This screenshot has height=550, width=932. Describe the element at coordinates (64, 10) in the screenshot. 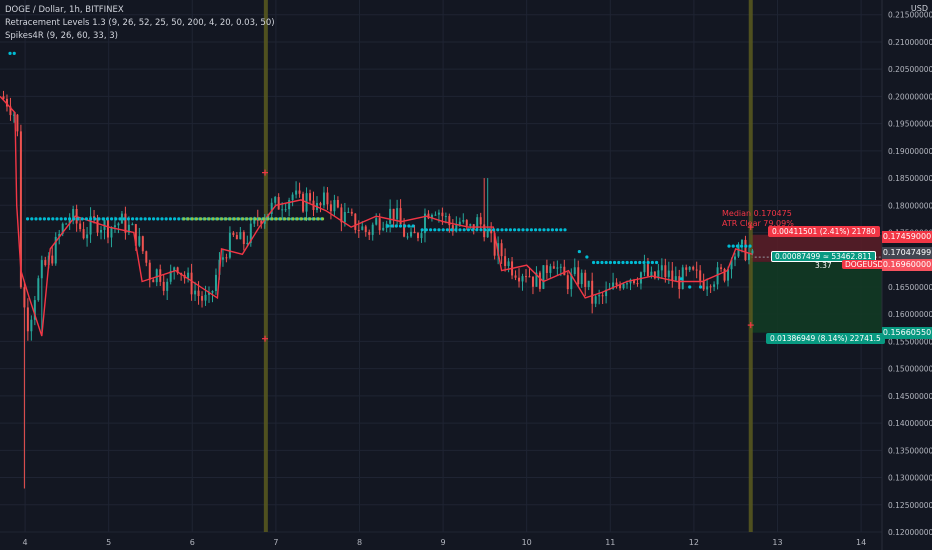

I see `symbol-title: DOGE / Dollar, 1h, BITFINEX` at that location.